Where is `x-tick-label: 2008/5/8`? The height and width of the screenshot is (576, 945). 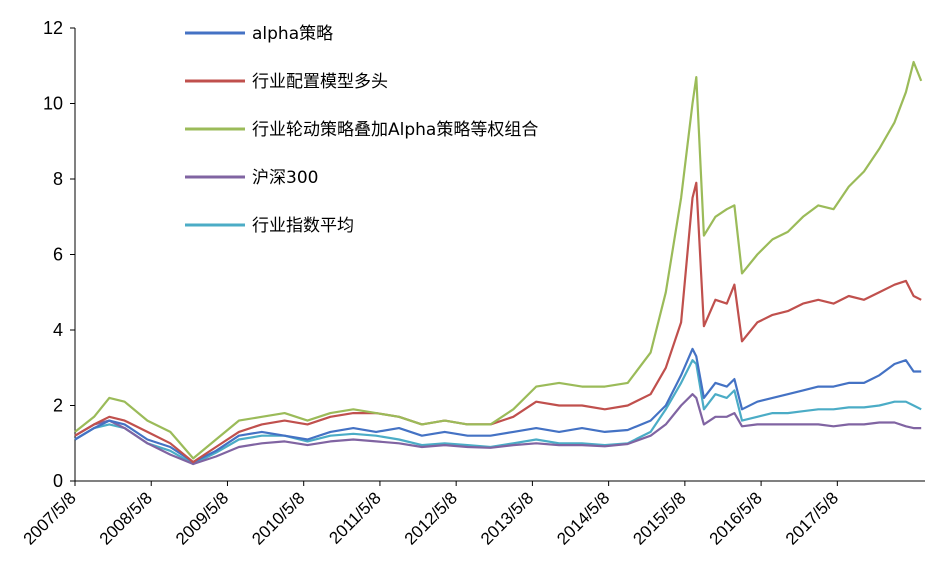 x-tick-label: 2008/5/8 is located at coordinates (126, 518).